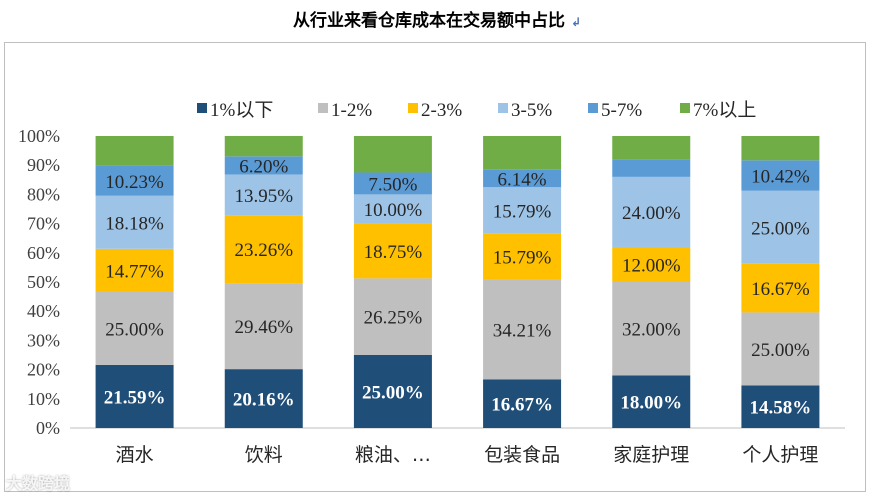 The height and width of the screenshot is (500, 874). What do you see at coordinates (43, 340) in the screenshot?
I see `y-tick-label: 30%` at bounding box center [43, 340].